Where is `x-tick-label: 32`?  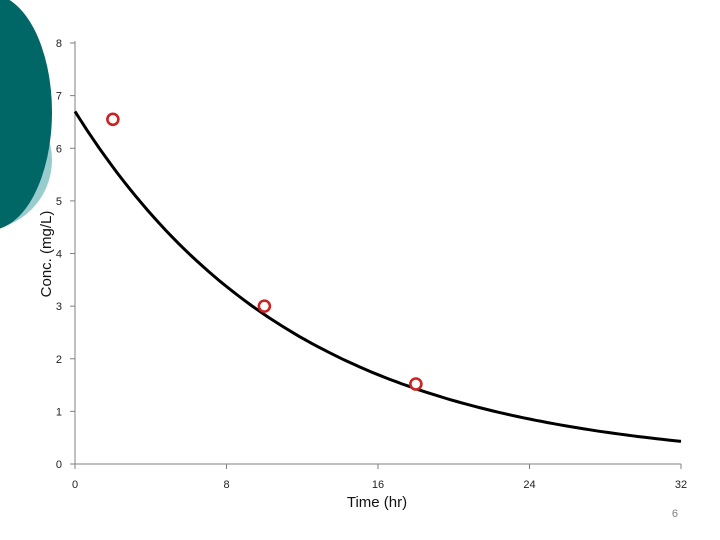 x-tick-label: 32 is located at coordinates (681, 485).